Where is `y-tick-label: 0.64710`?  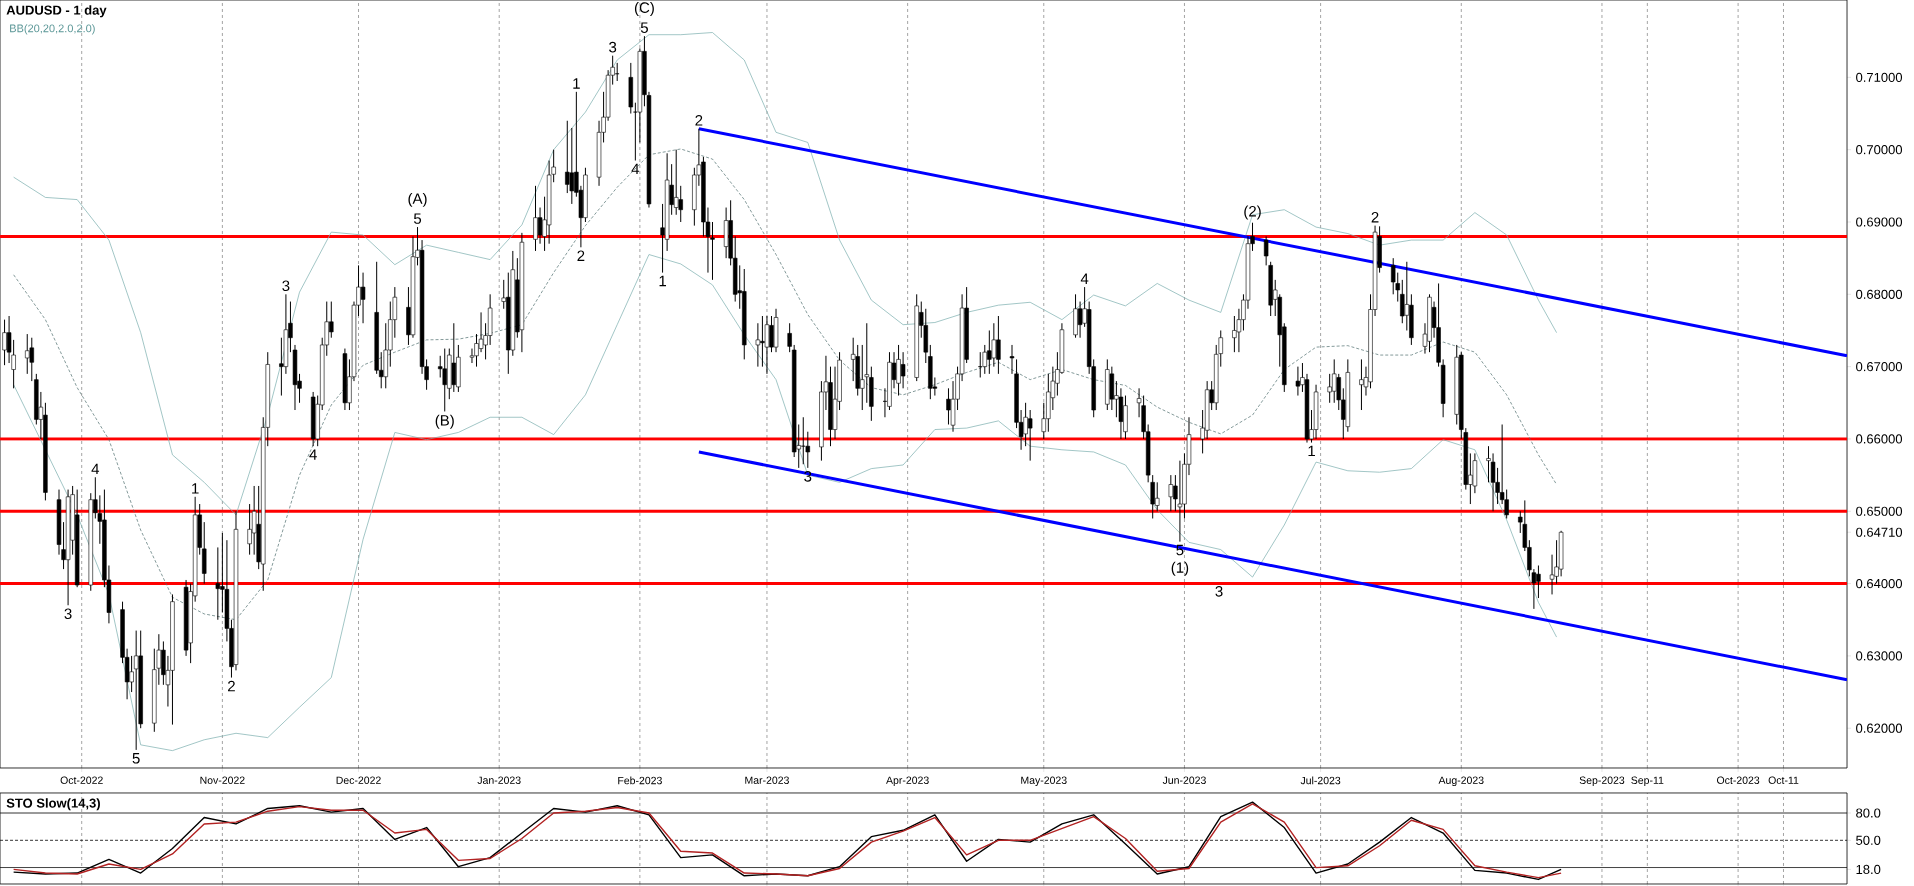
y-tick-label: 0.64710 is located at coordinates (1879, 532).